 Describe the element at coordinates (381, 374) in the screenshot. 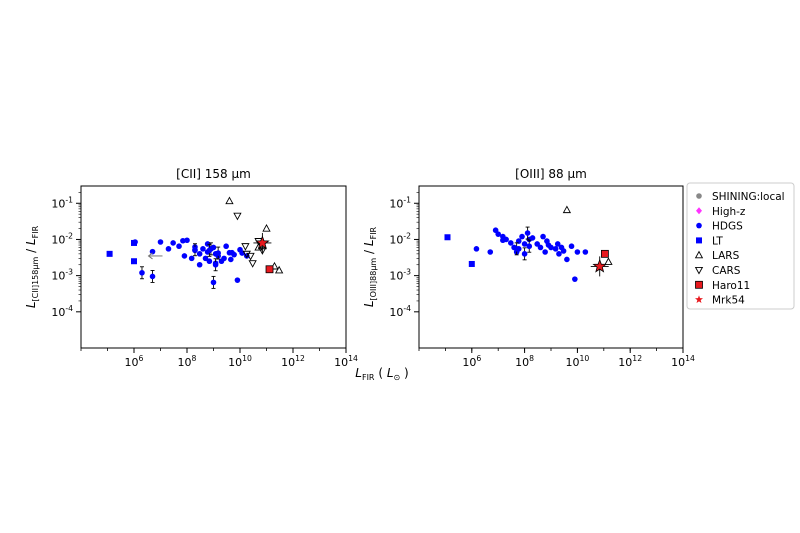

I see `x-axis-label: LFIR ( L⊙ )` at that location.